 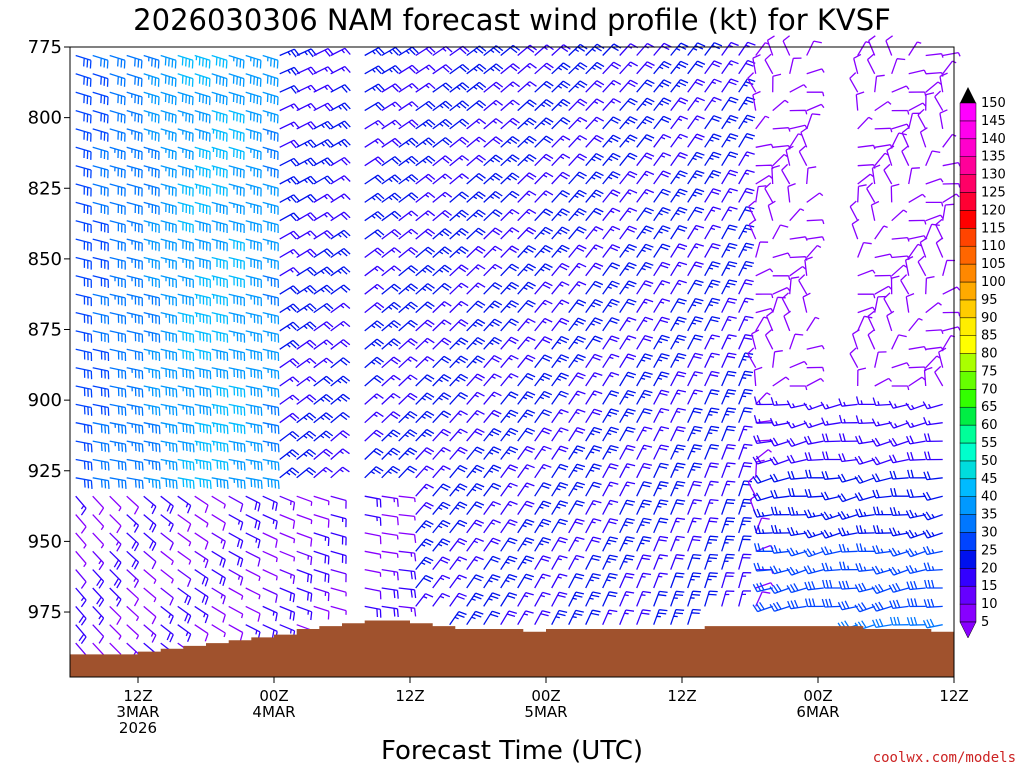 I want to click on colorbar-label: 65, so click(x=989, y=407).